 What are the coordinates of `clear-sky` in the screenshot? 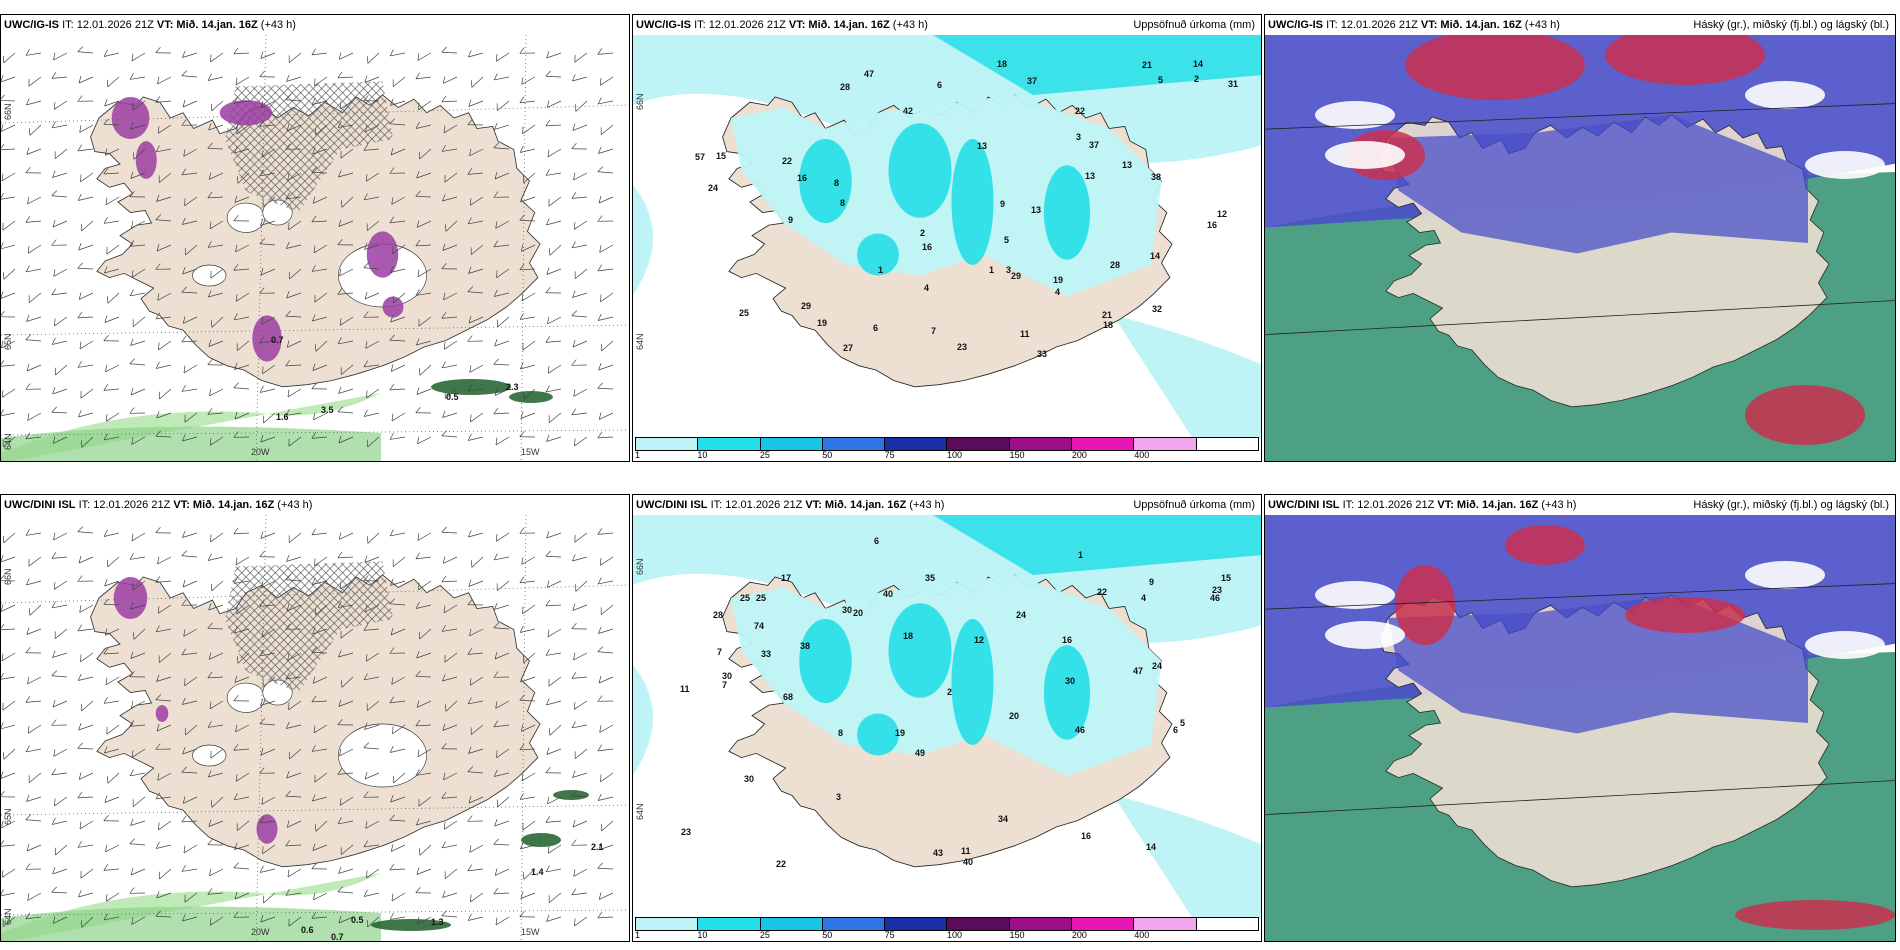 It's located at (1785, 95).